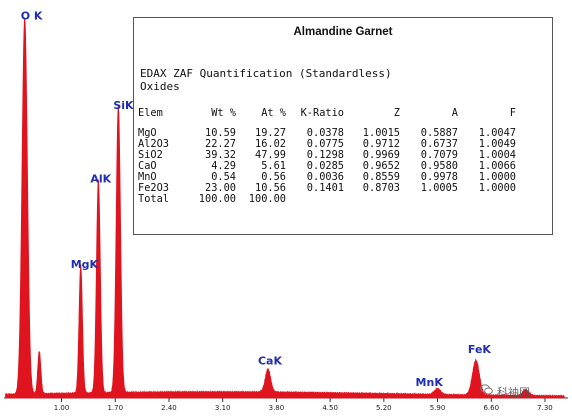 Image resolution: width=572 pixels, height=419 pixels. What do you see at coordinates (381, 155) in the screenshot?
I see `table-cell: 0.9969` at bounding box center [381, 155].